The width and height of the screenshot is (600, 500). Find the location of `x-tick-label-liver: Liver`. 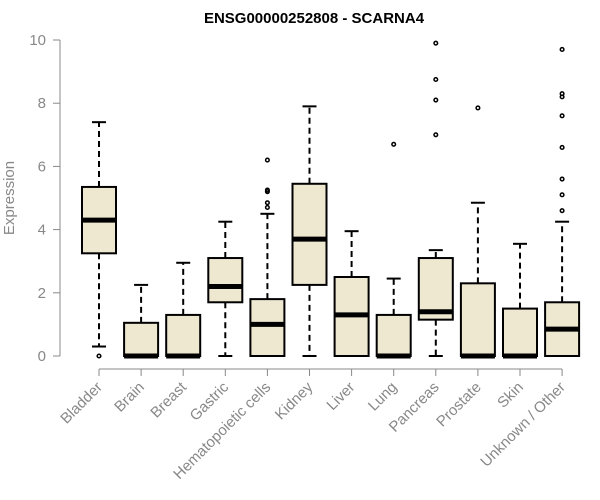

x-tick-label-liver: Liver is located at coordinates (340, 396).